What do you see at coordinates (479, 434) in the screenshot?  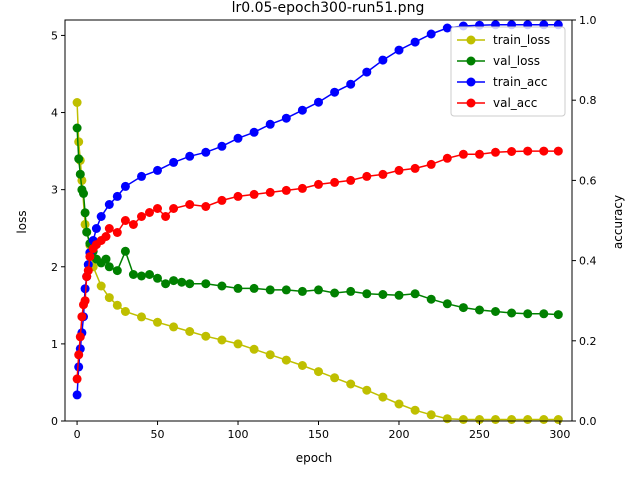 I see `x-tick-label: 250` at bounding box center [479, 434].